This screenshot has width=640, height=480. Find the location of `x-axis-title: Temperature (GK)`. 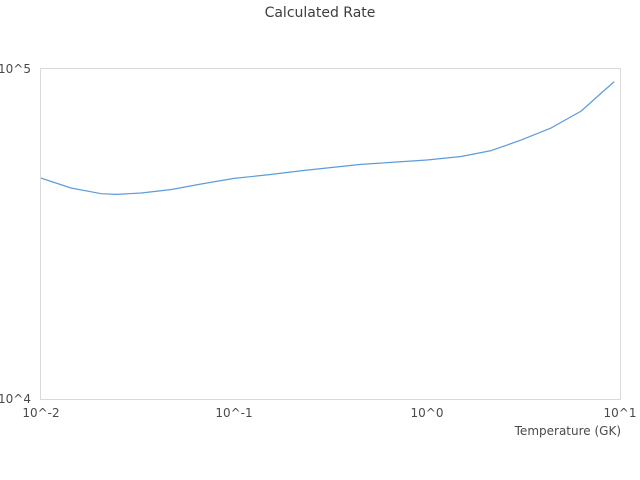

x-axis-title: Temperature (GK) is located at coordinates (567, 431).